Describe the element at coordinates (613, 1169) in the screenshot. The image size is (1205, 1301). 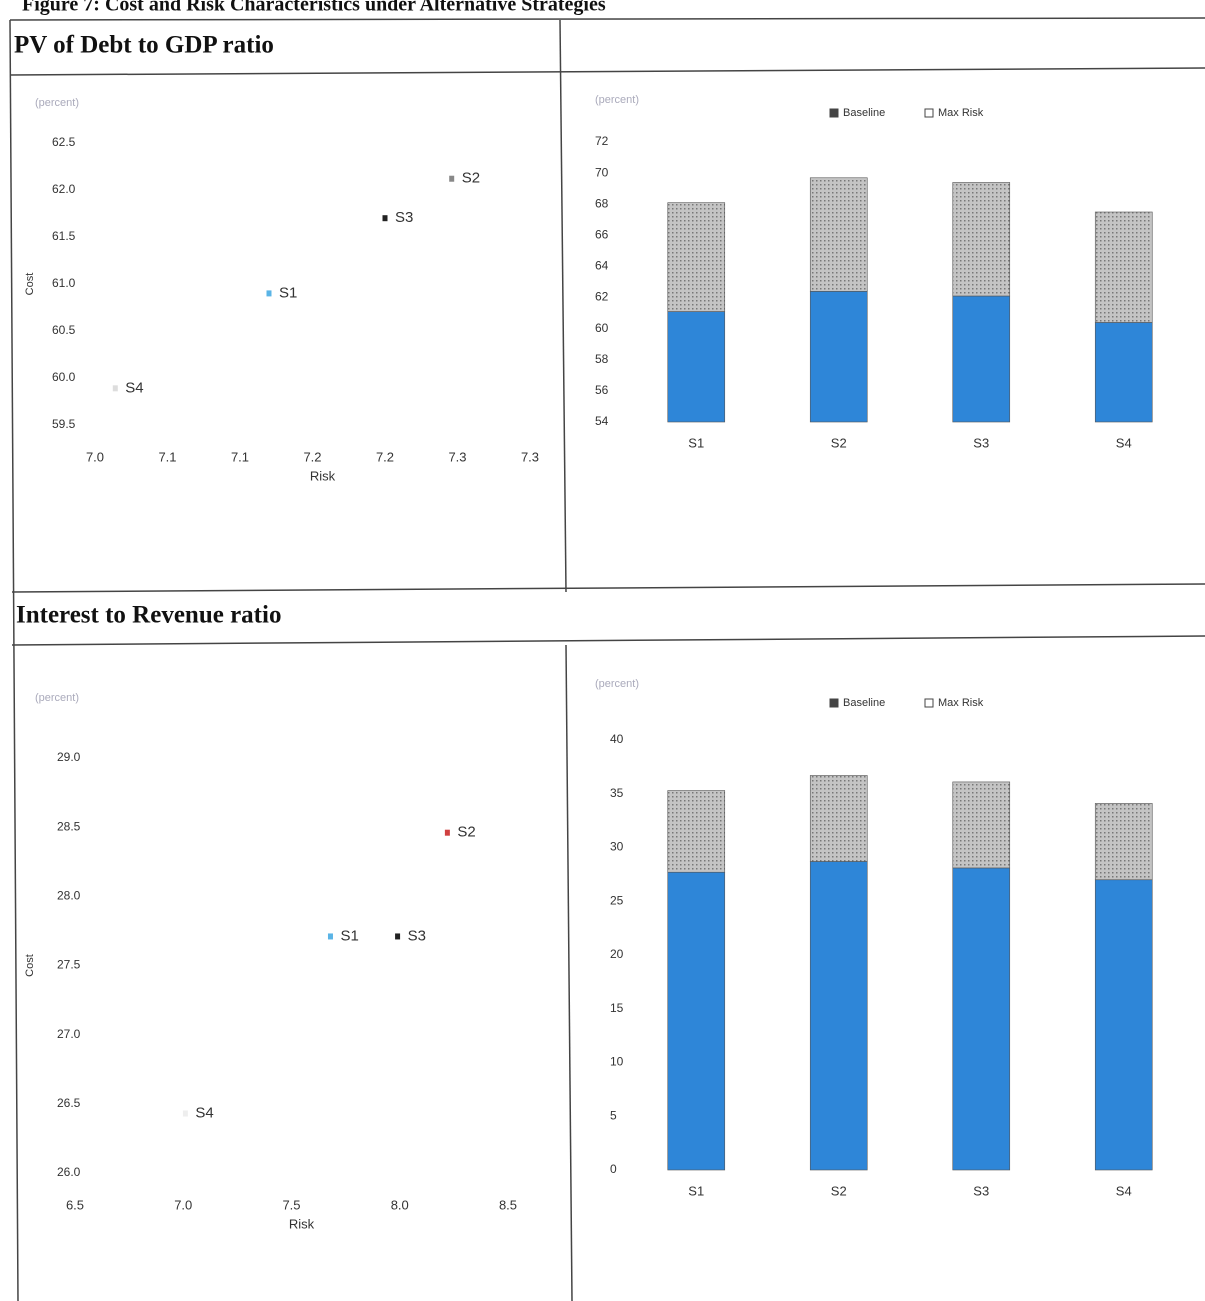
I see `y-tick-label: 0` at that location.